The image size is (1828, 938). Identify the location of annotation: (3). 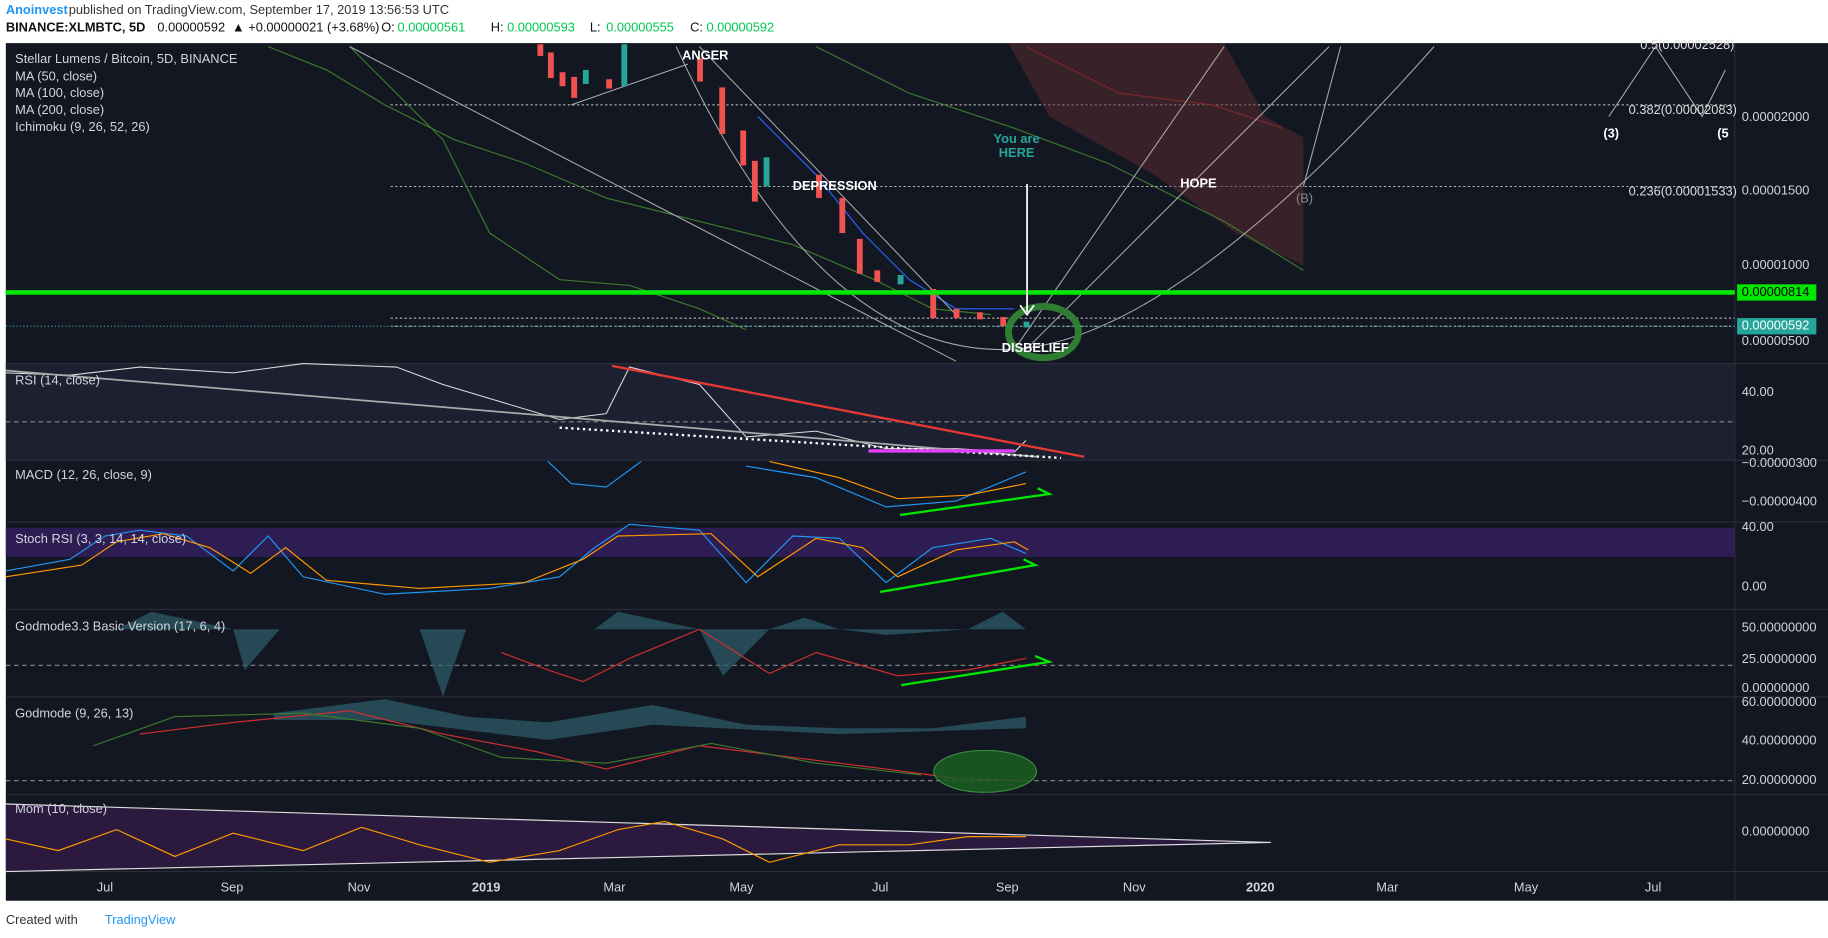
(1611, 132).